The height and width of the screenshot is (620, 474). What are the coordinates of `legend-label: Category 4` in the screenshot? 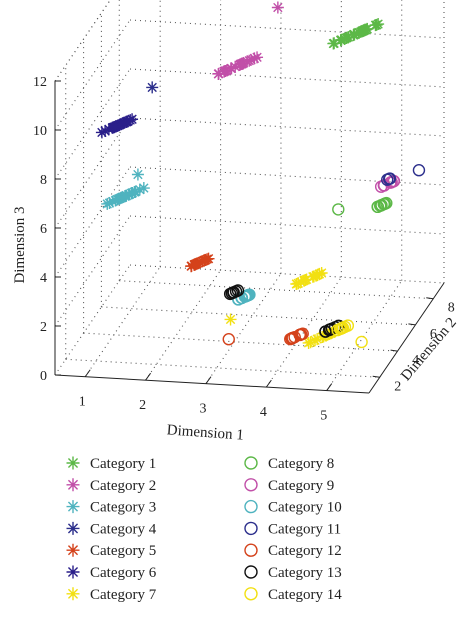 It's located at (123, 529).